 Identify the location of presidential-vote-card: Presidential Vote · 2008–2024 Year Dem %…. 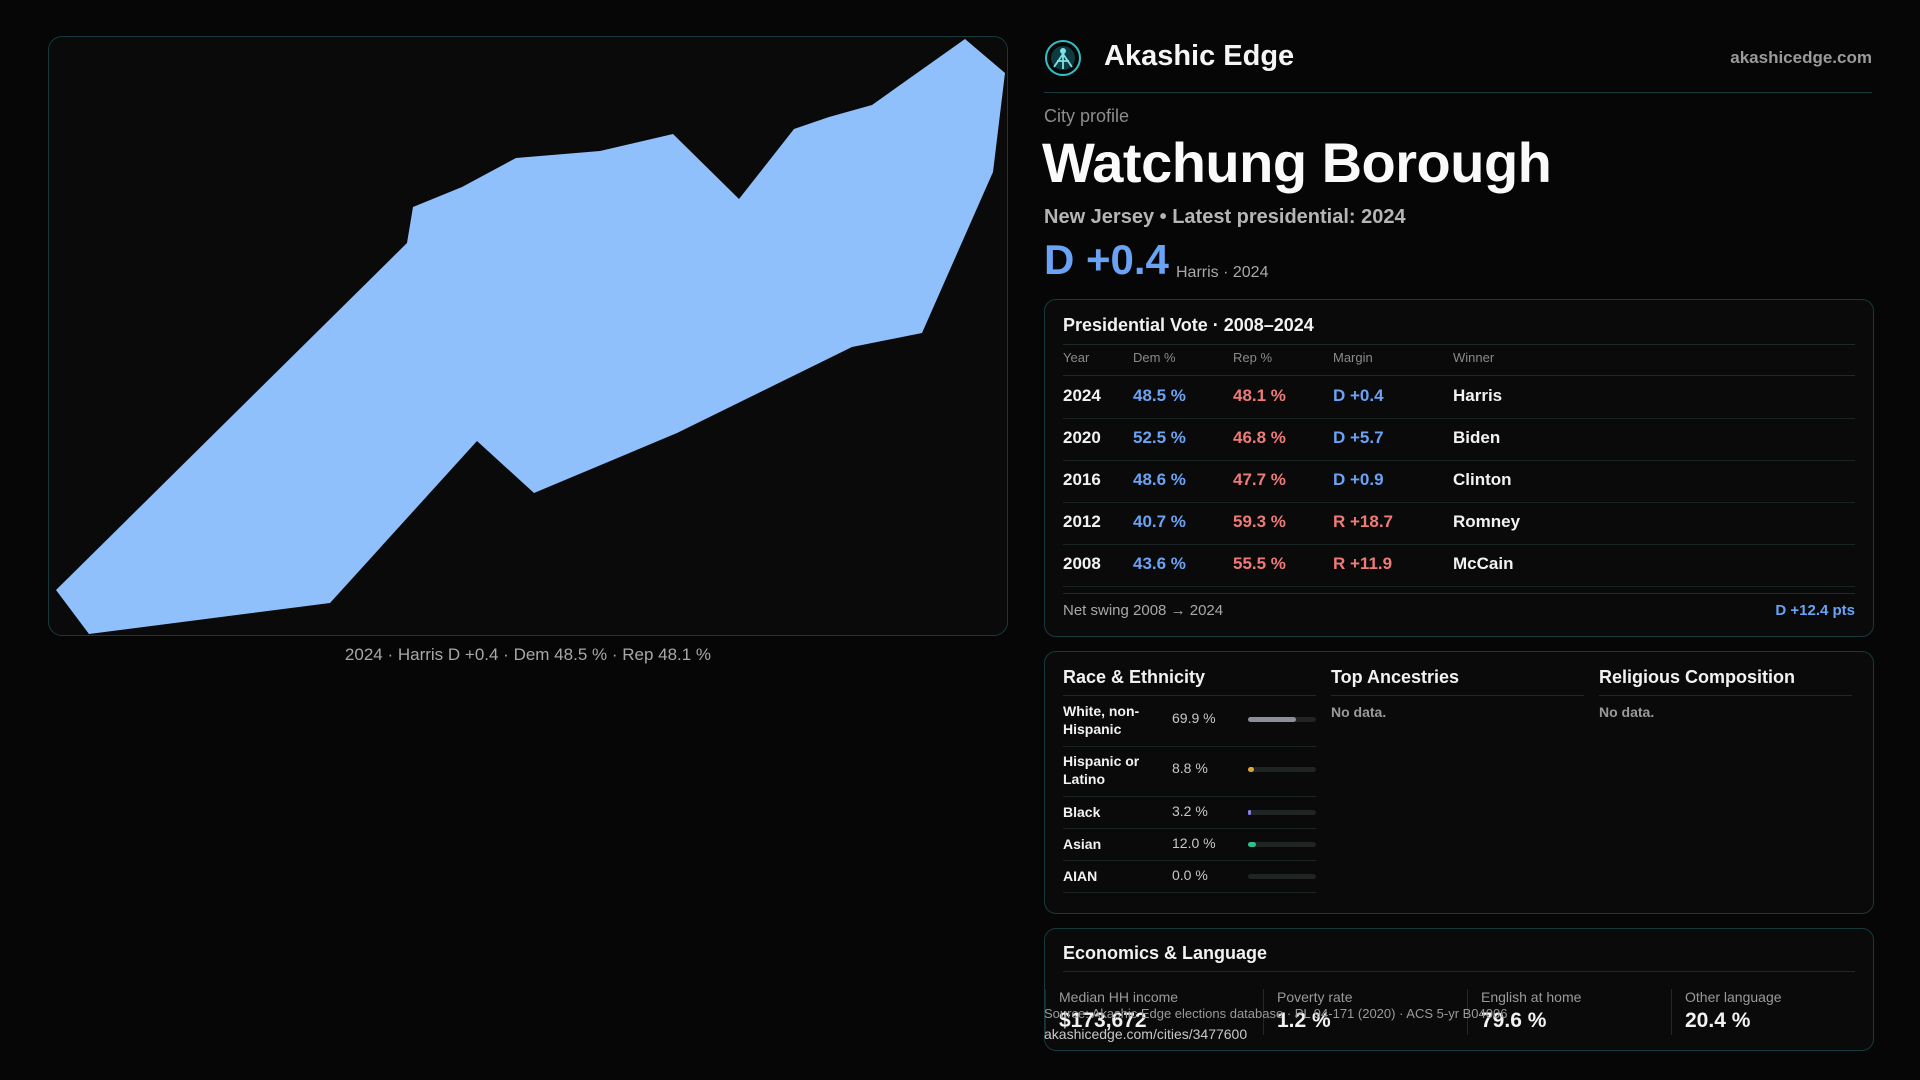
(1459, 468).